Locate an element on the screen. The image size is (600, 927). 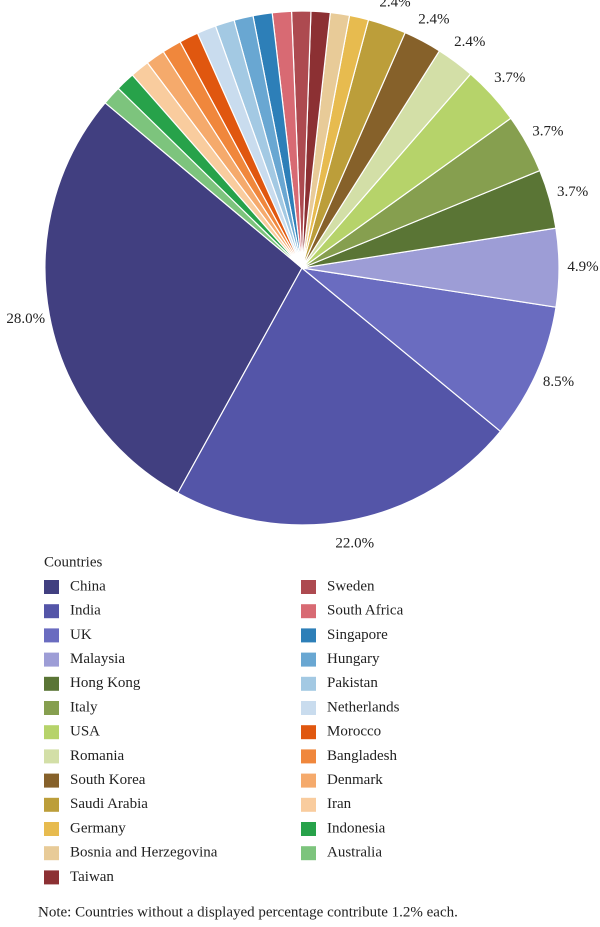
legend-label: Iran is located at coordinates (339, 804).